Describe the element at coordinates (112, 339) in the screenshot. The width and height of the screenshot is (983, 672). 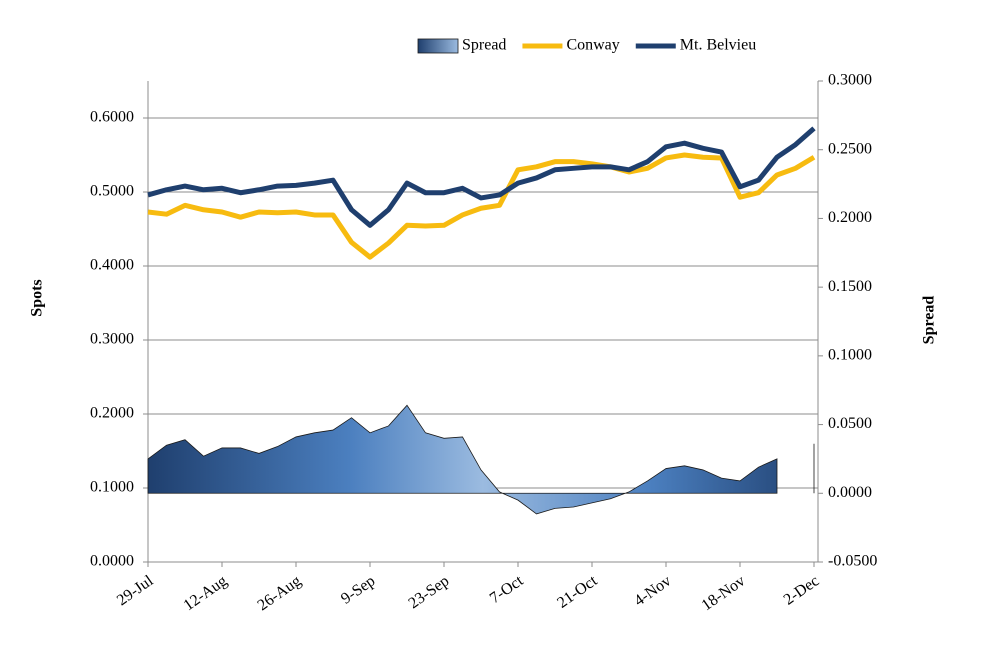
I see `y-tick-label: 0.3000` at that location.